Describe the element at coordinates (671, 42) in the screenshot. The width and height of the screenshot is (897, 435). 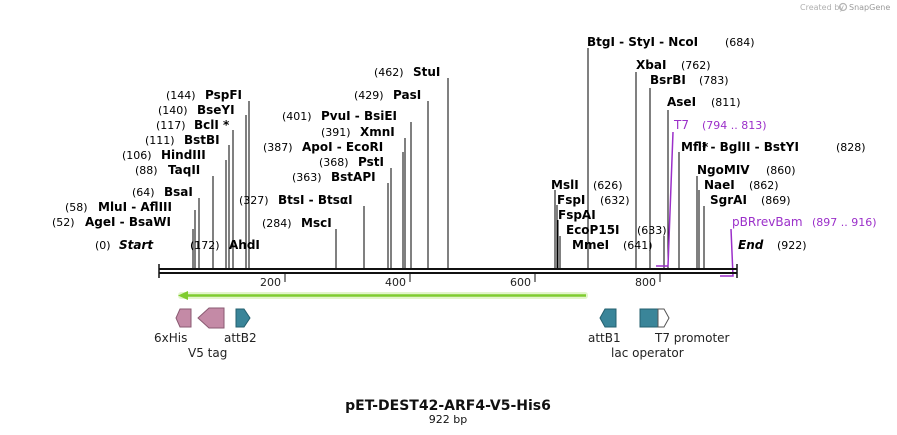
I see `site-label-btgi-styi-ncoi: BtgI - StyI - NcoI (684)` at that location.